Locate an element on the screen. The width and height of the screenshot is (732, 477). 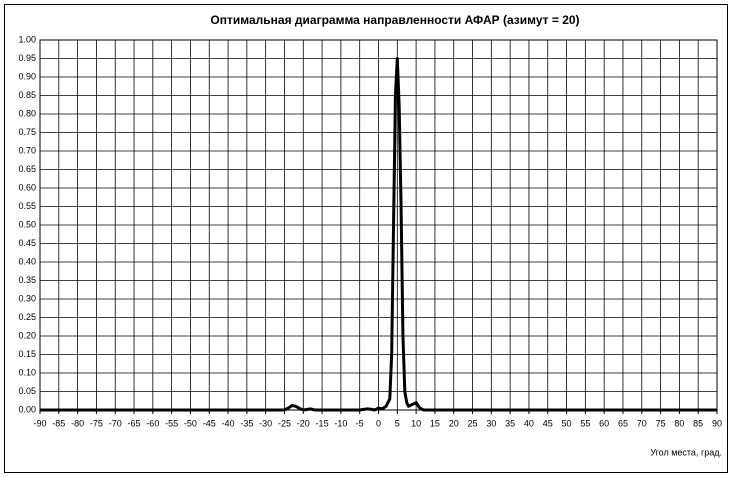
x-tick-label: -90 is located at coordinates (39, 423).